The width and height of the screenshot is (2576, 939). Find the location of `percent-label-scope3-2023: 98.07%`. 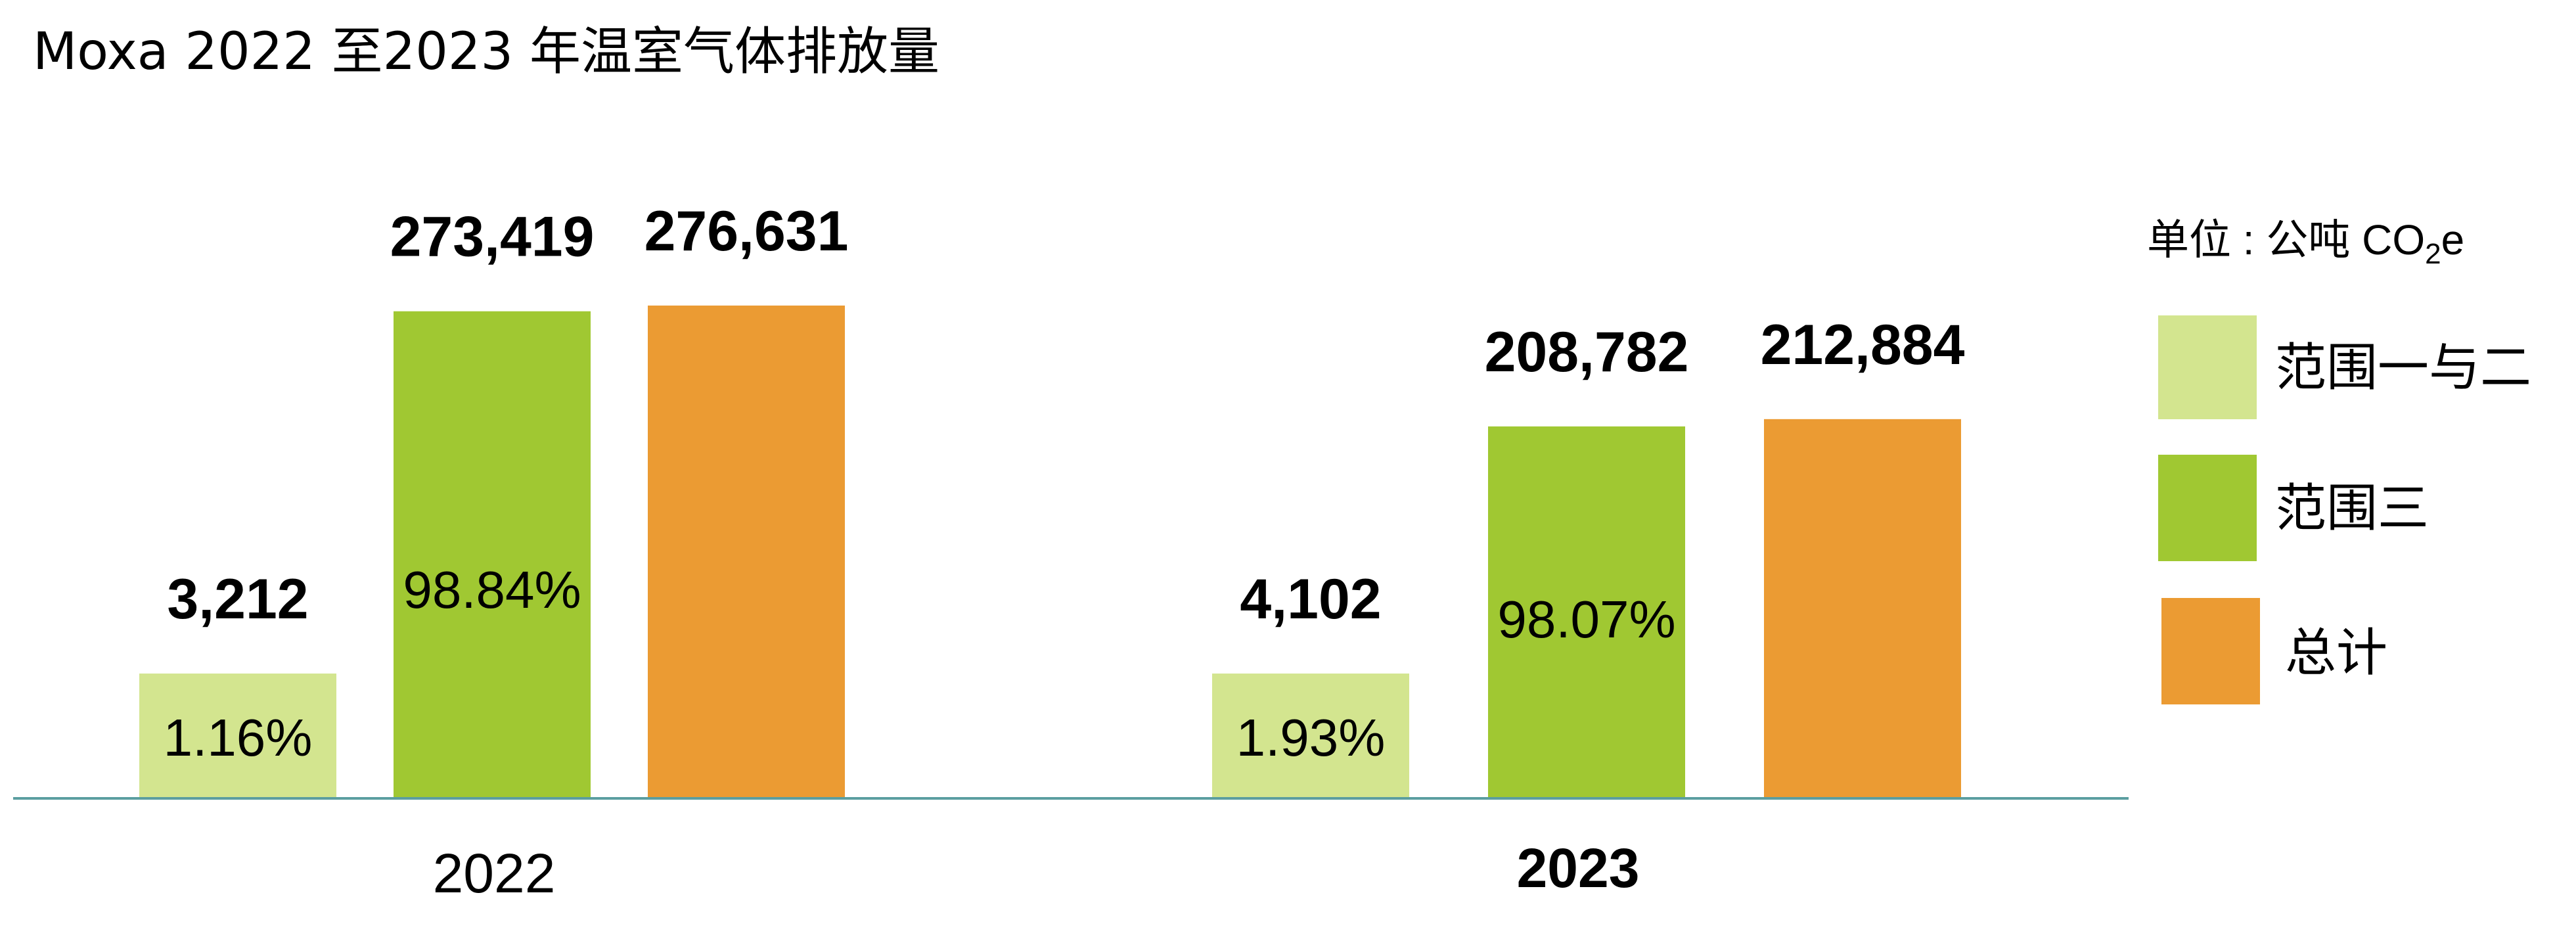

percent-label-scope3-2023: 98.07% is located at coordinates (1586, 619).